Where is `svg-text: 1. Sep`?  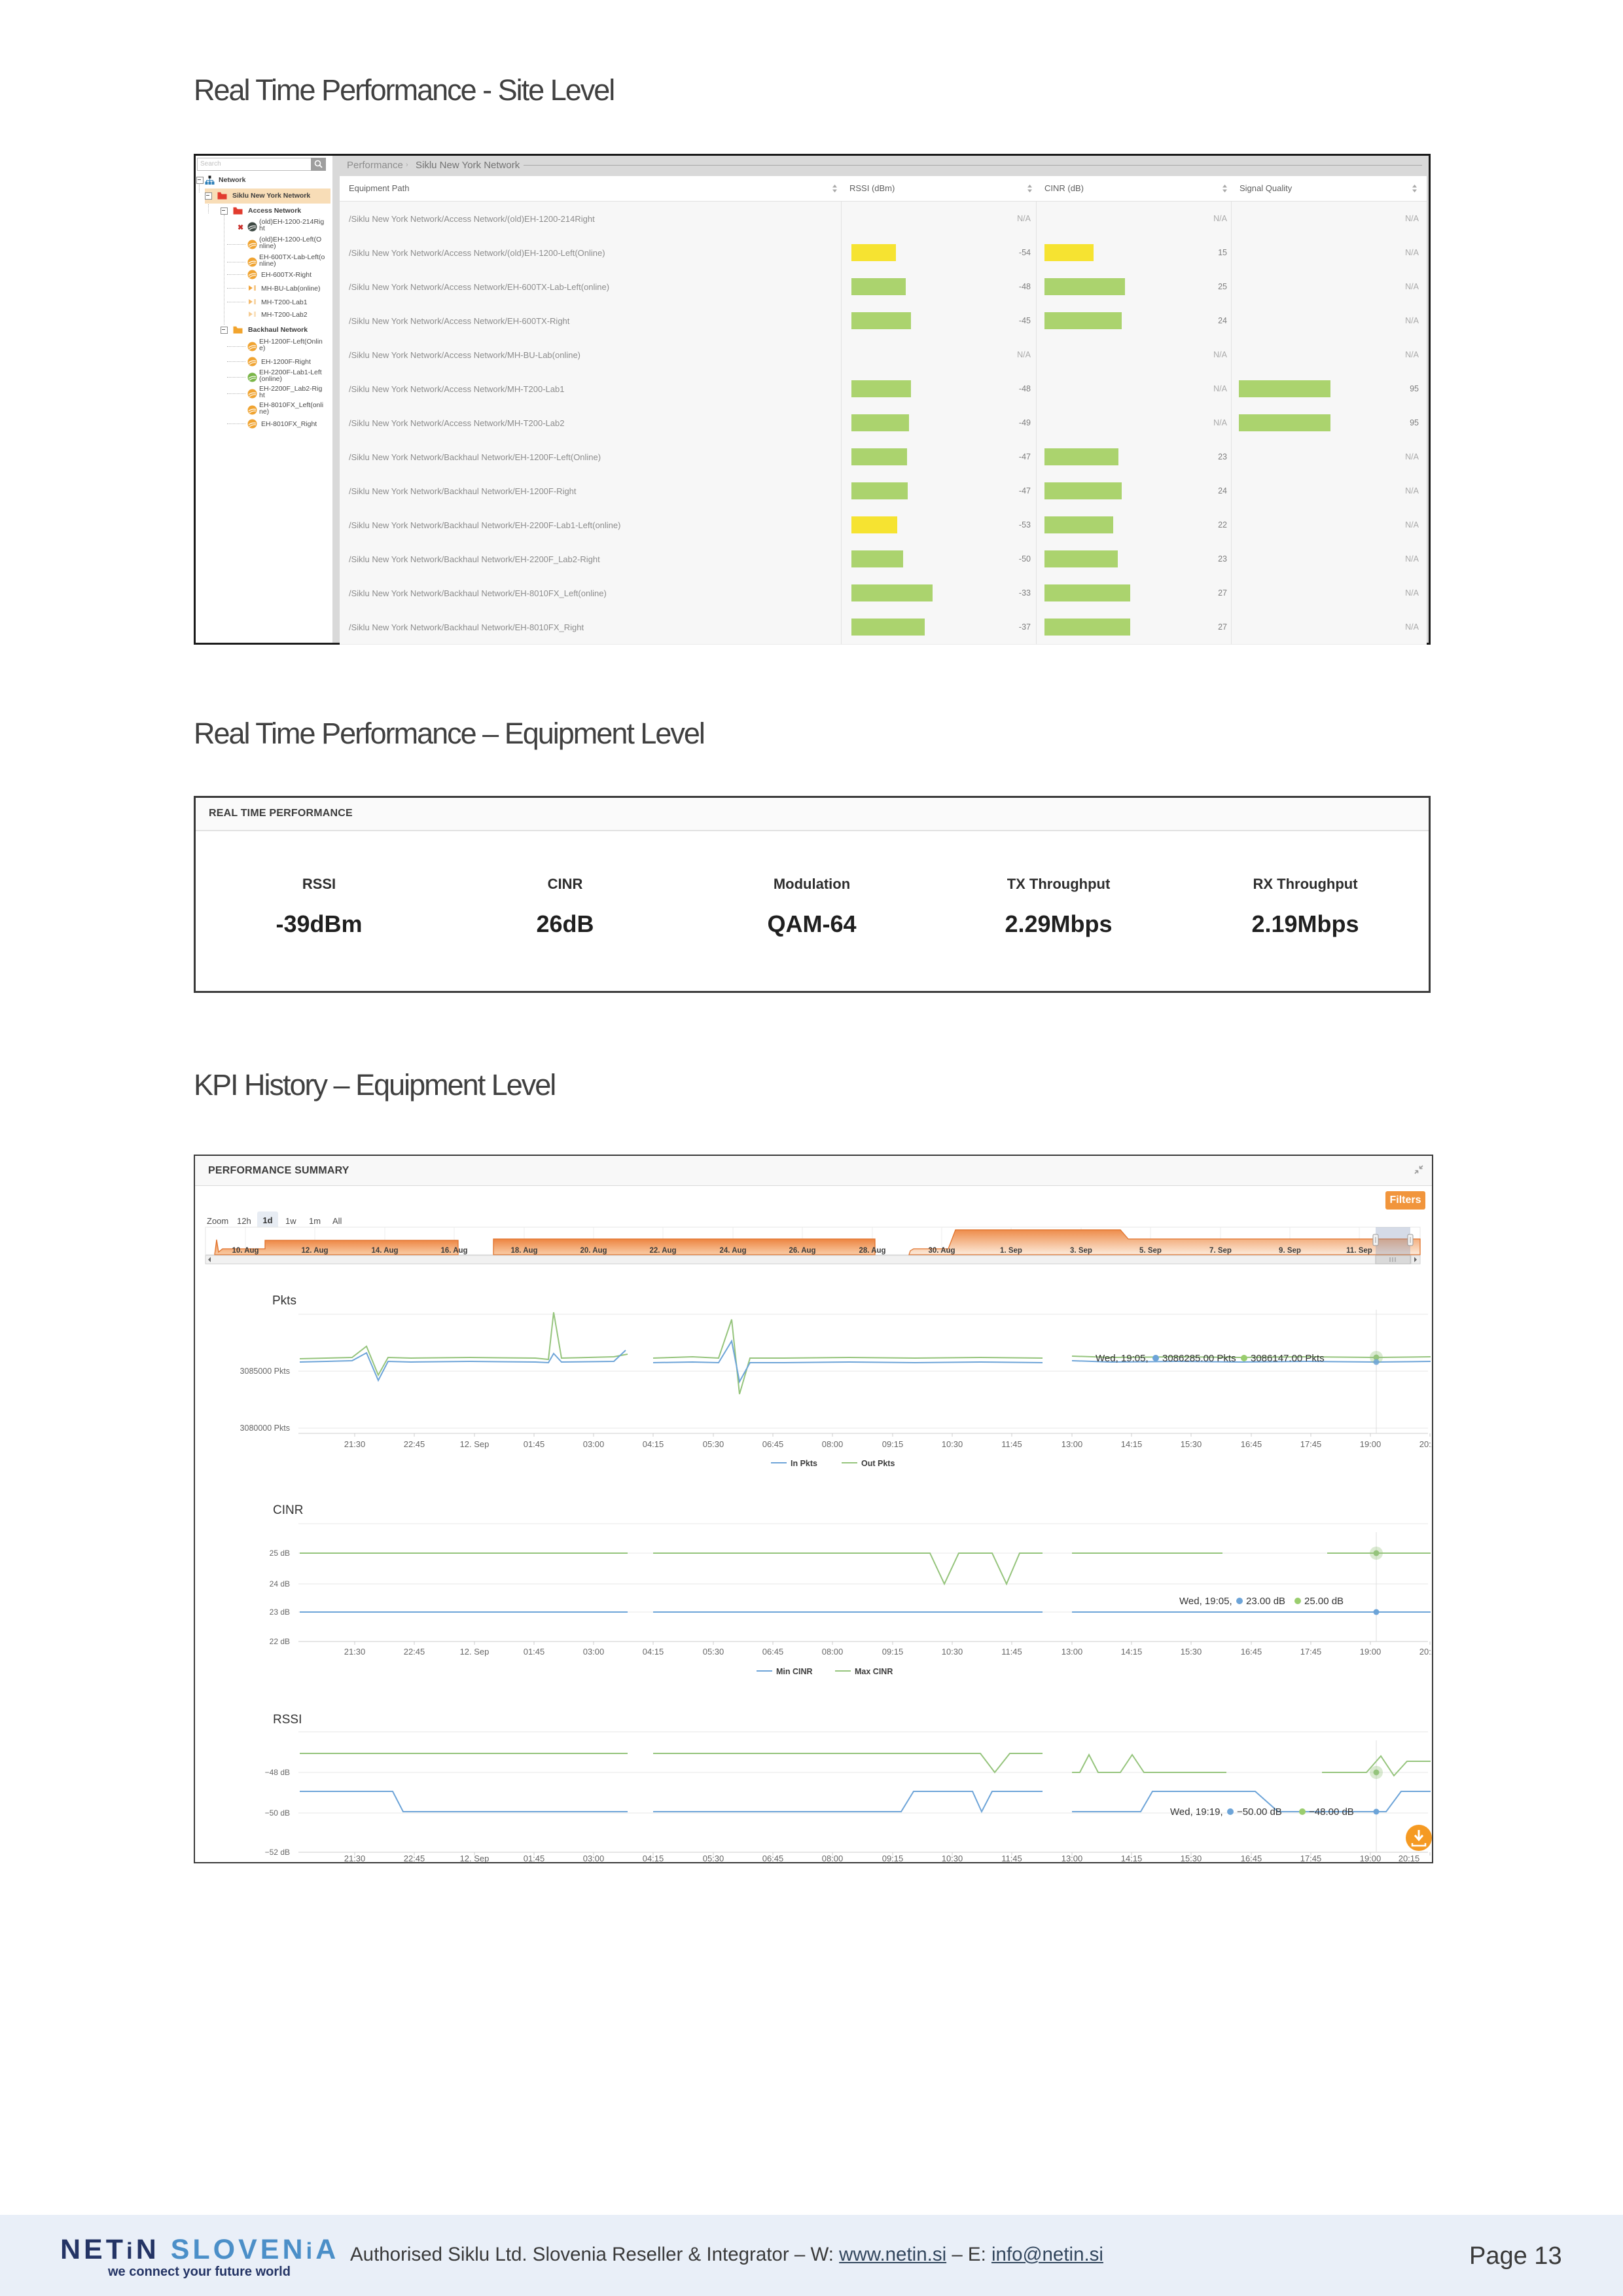
svg-text: 1. Sep is located at coordinates (1011, 1251).